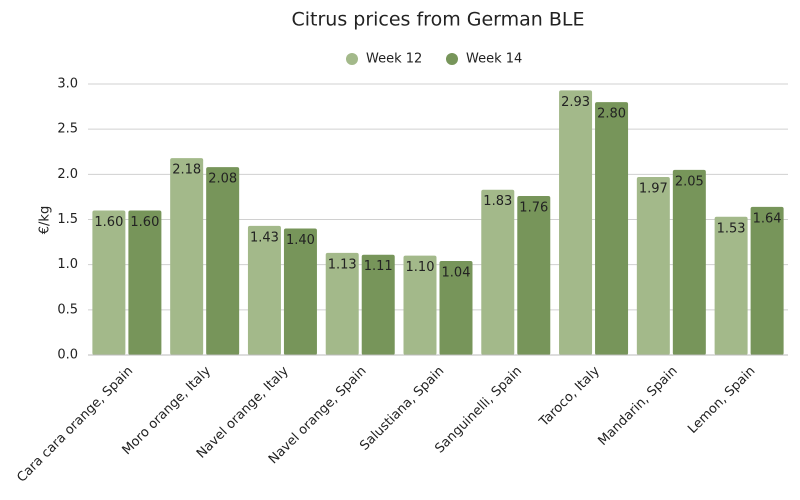  What do you see at coordinates (637, 406) in the screenshot?
I see `x-tick-label: Mandarin, Spain` at bounding box center [637, 406].